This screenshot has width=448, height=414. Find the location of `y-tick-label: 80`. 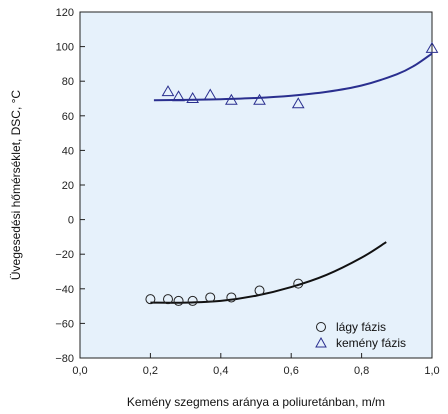

y-tick-label: 80 is located at coordinates (68, 82).